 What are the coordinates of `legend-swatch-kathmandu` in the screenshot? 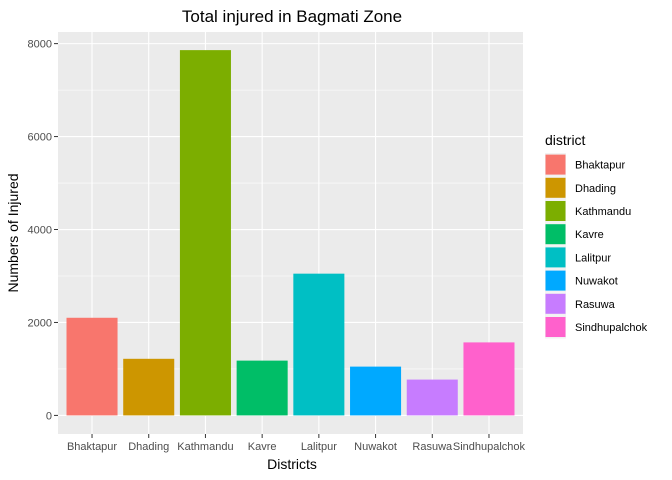 It's located at (555, 211).